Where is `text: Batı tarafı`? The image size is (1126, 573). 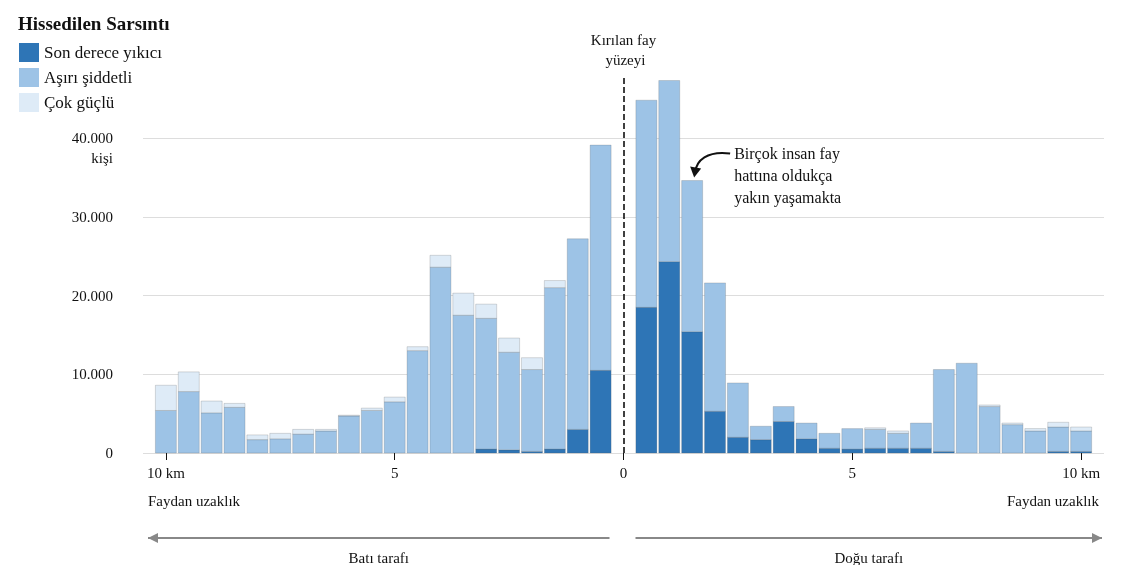 text: Batı tarafı is located at coordinates (378, 557).